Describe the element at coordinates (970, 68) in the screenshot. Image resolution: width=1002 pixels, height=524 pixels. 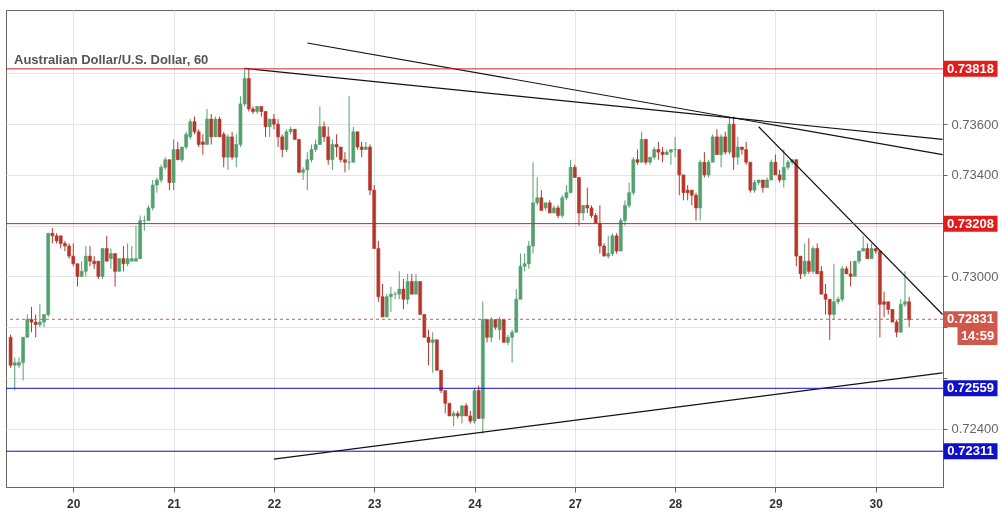
I see `ref-line-label: 0.73818` at that location.